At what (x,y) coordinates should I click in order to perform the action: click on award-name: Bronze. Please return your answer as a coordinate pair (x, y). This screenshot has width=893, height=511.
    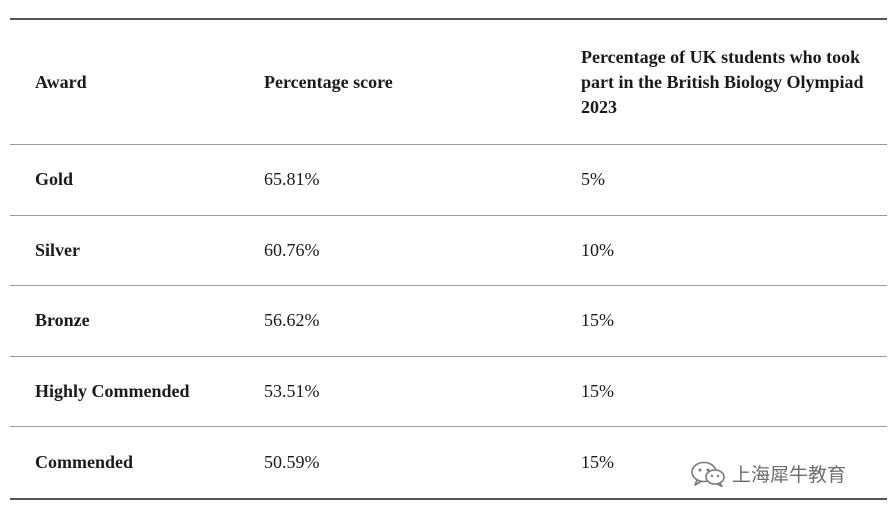
    Looking at the image, I should click on (62, 320).